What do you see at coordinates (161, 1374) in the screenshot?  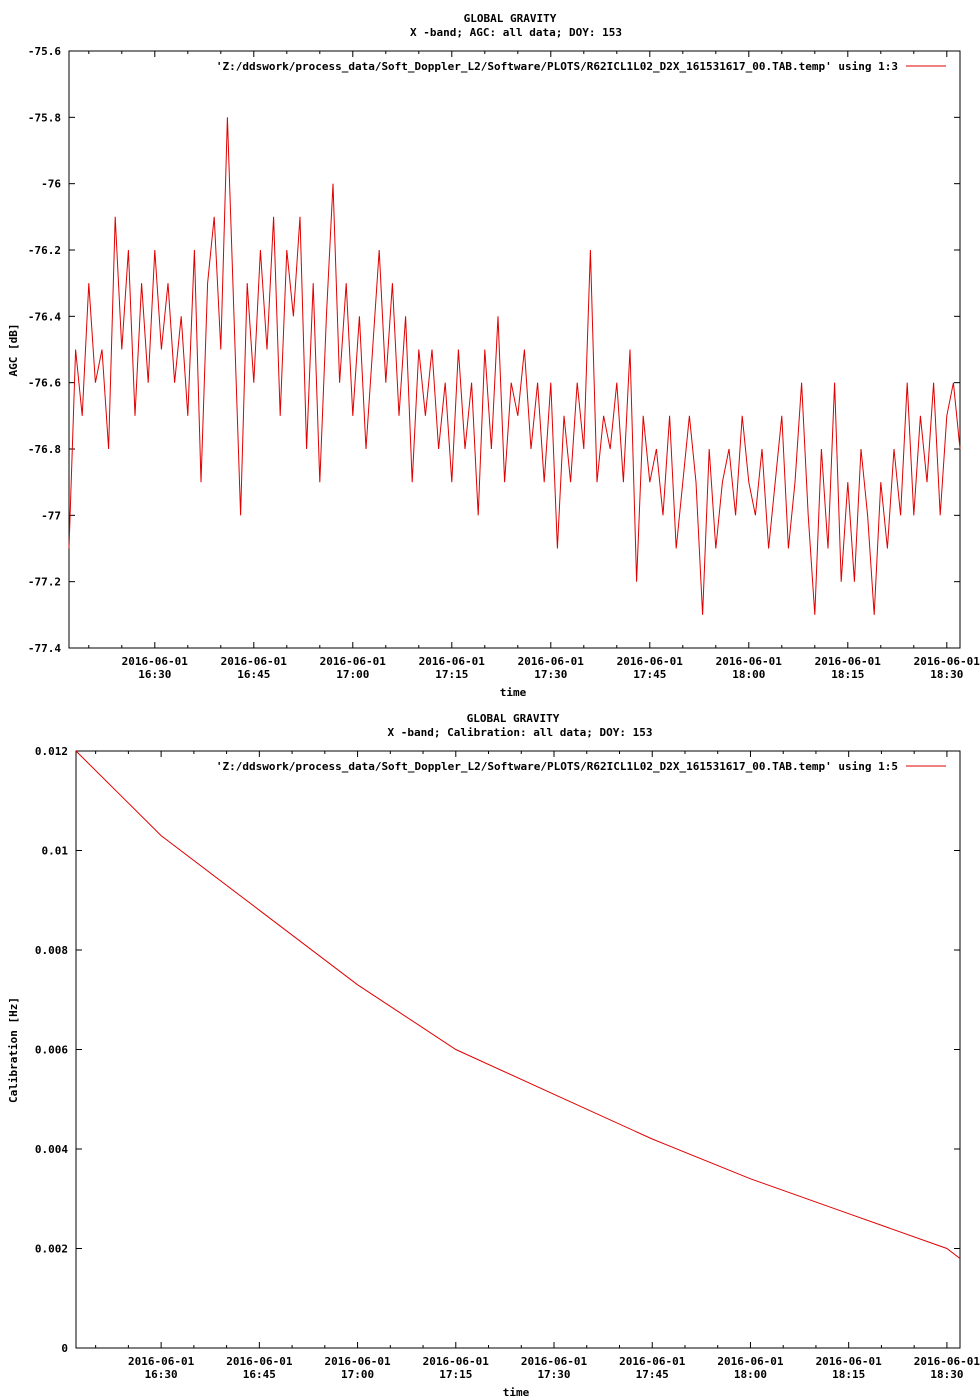 I see `calibration-x-tick-time: 16:30` at bounding box center [161, 1374].